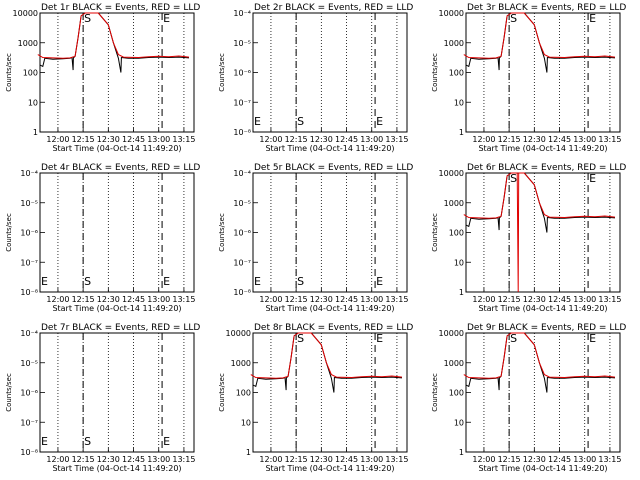  I want to click on panel-title: Det 9r BLACK = Events, RED = LLD, so click(546, 328).